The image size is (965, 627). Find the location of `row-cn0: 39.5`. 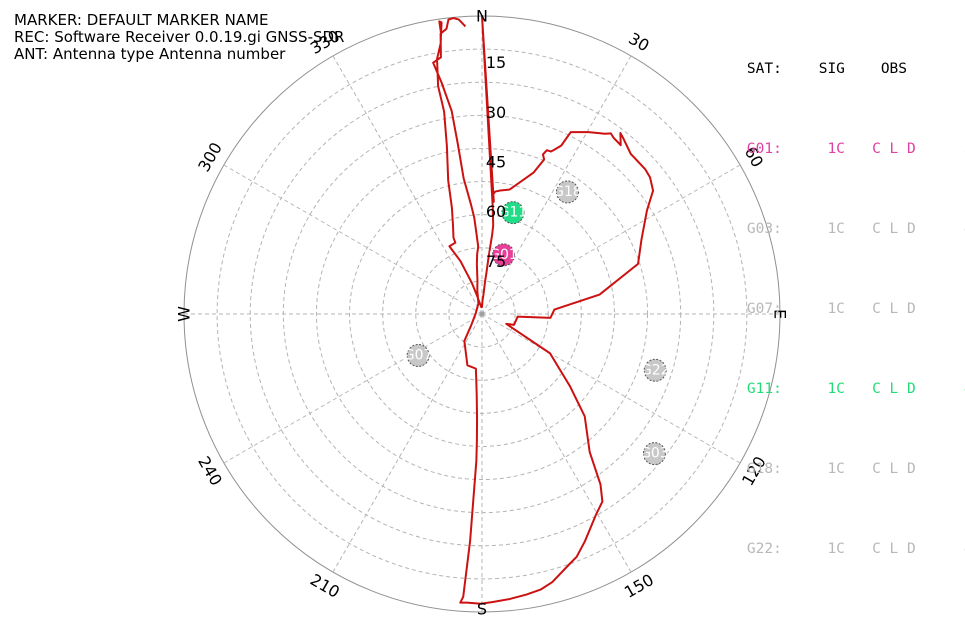

row-cn0: 39.5 is located at coordinates (954, 469).